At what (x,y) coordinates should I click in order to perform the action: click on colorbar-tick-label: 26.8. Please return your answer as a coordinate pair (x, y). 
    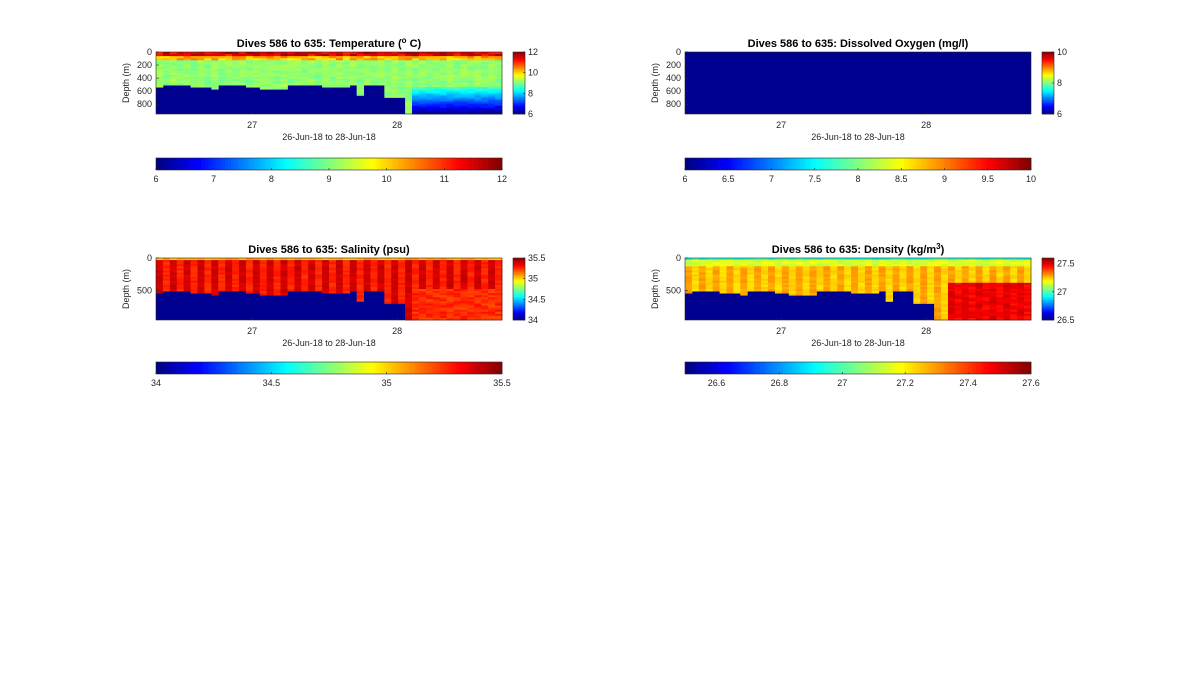
    Looking at the image, I should click on (780, 383).